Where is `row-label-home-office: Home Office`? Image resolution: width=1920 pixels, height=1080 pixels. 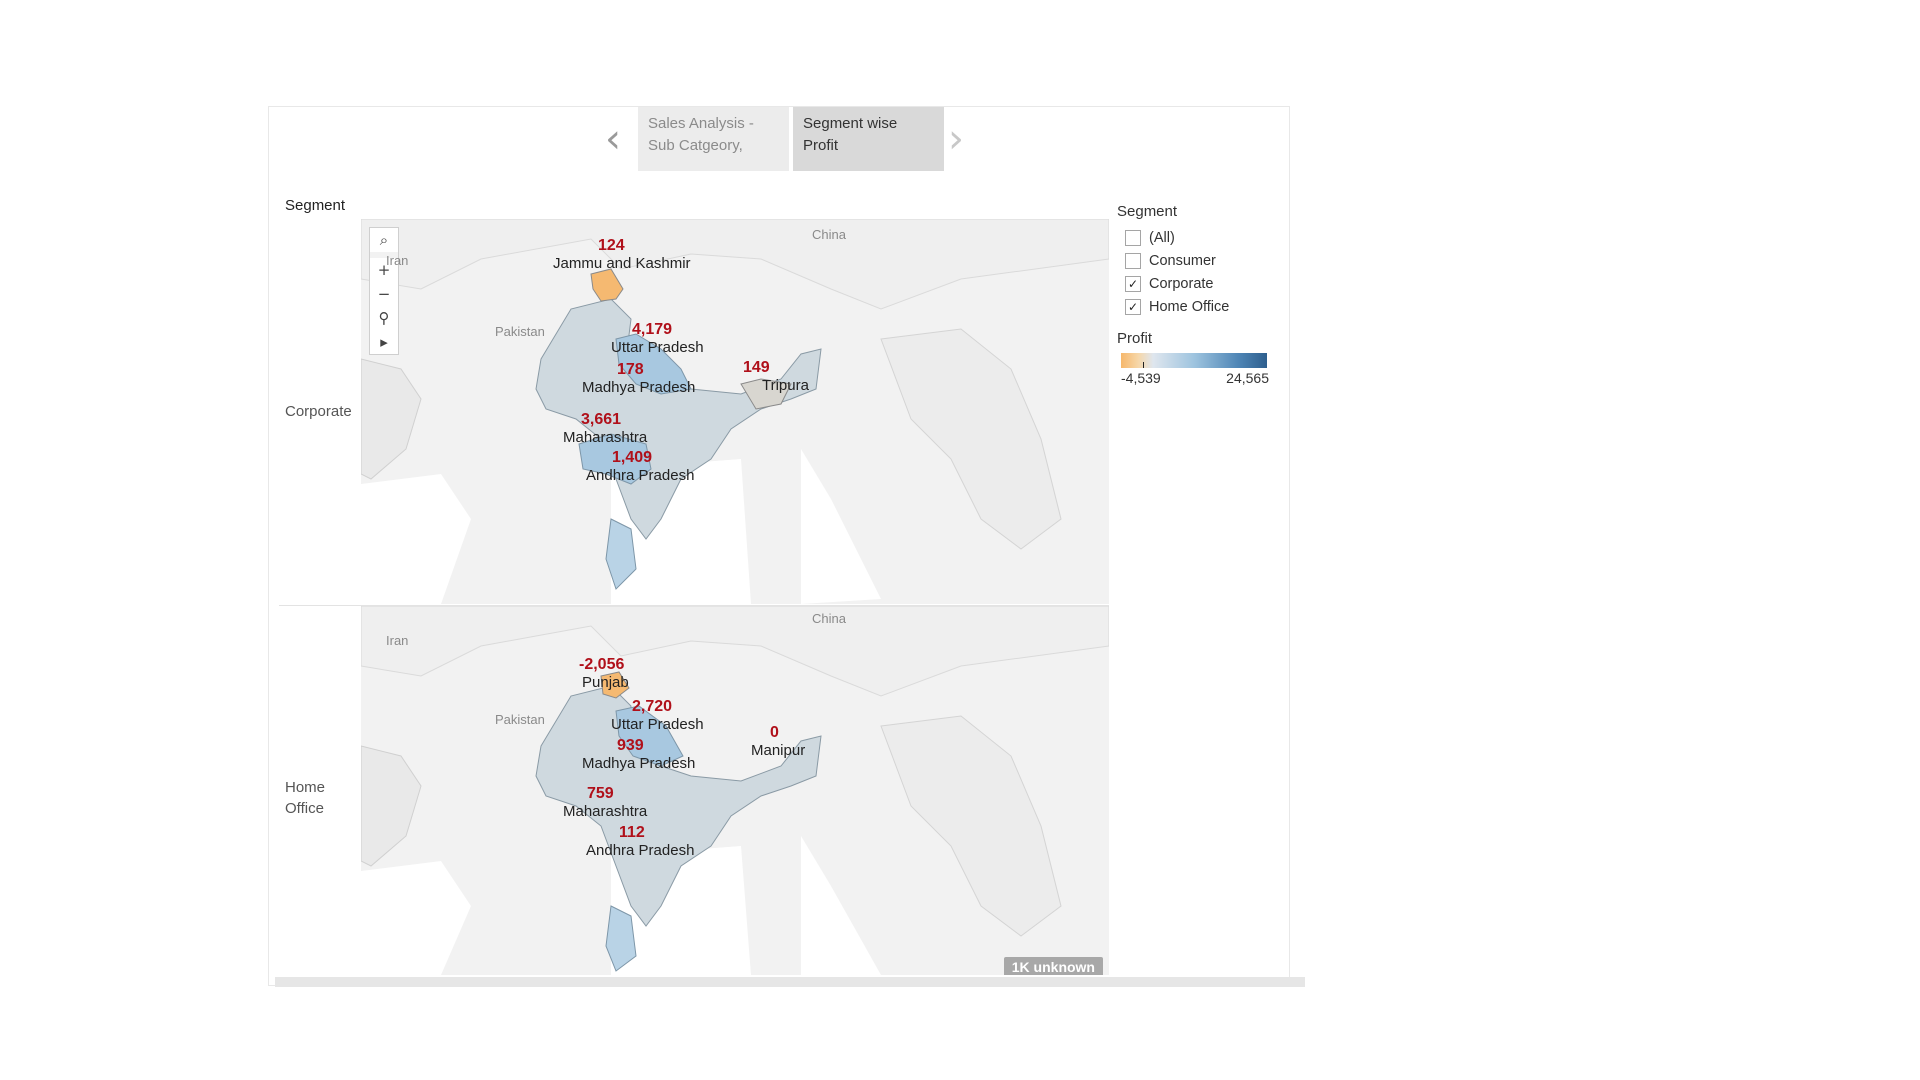 row-label-home-office: Home Office is located at coordinates (305, 798).